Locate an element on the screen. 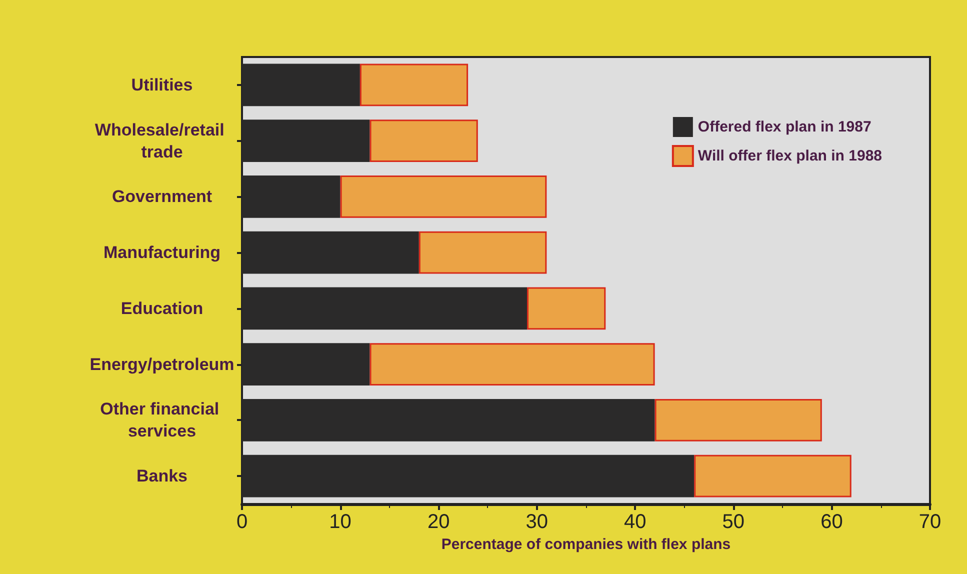 The image size is (967, 574). x-tick-label: 60 is located at coordinates (831, 522).